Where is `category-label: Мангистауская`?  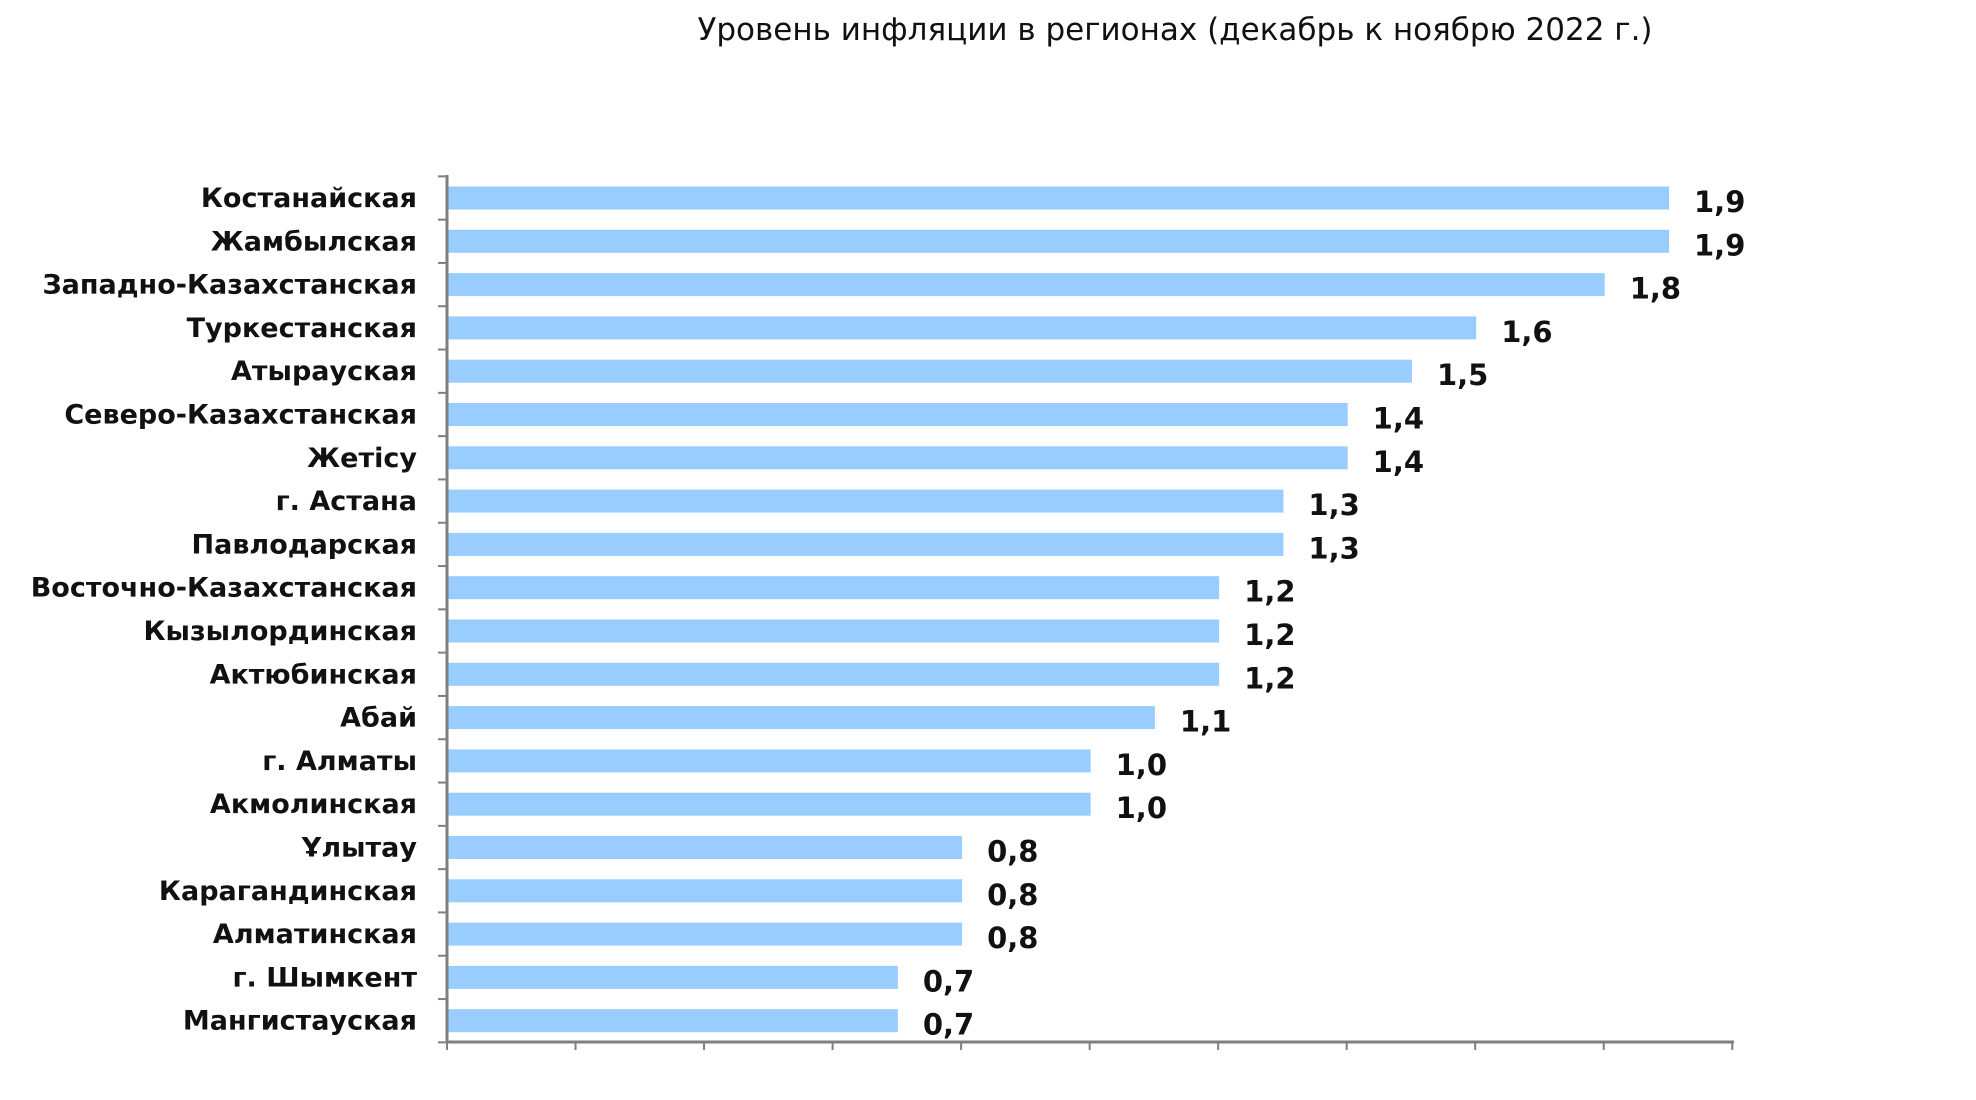
category-label: Мангистауская is located at coordinates (300, 1021).